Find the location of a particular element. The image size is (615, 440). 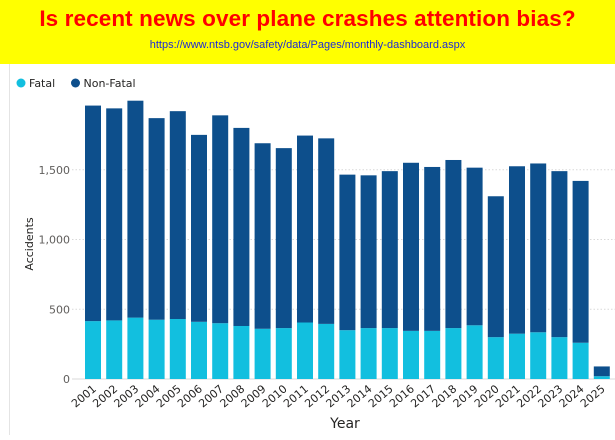

bar-non-fatal-2013 is located at coordinates (347, 252).